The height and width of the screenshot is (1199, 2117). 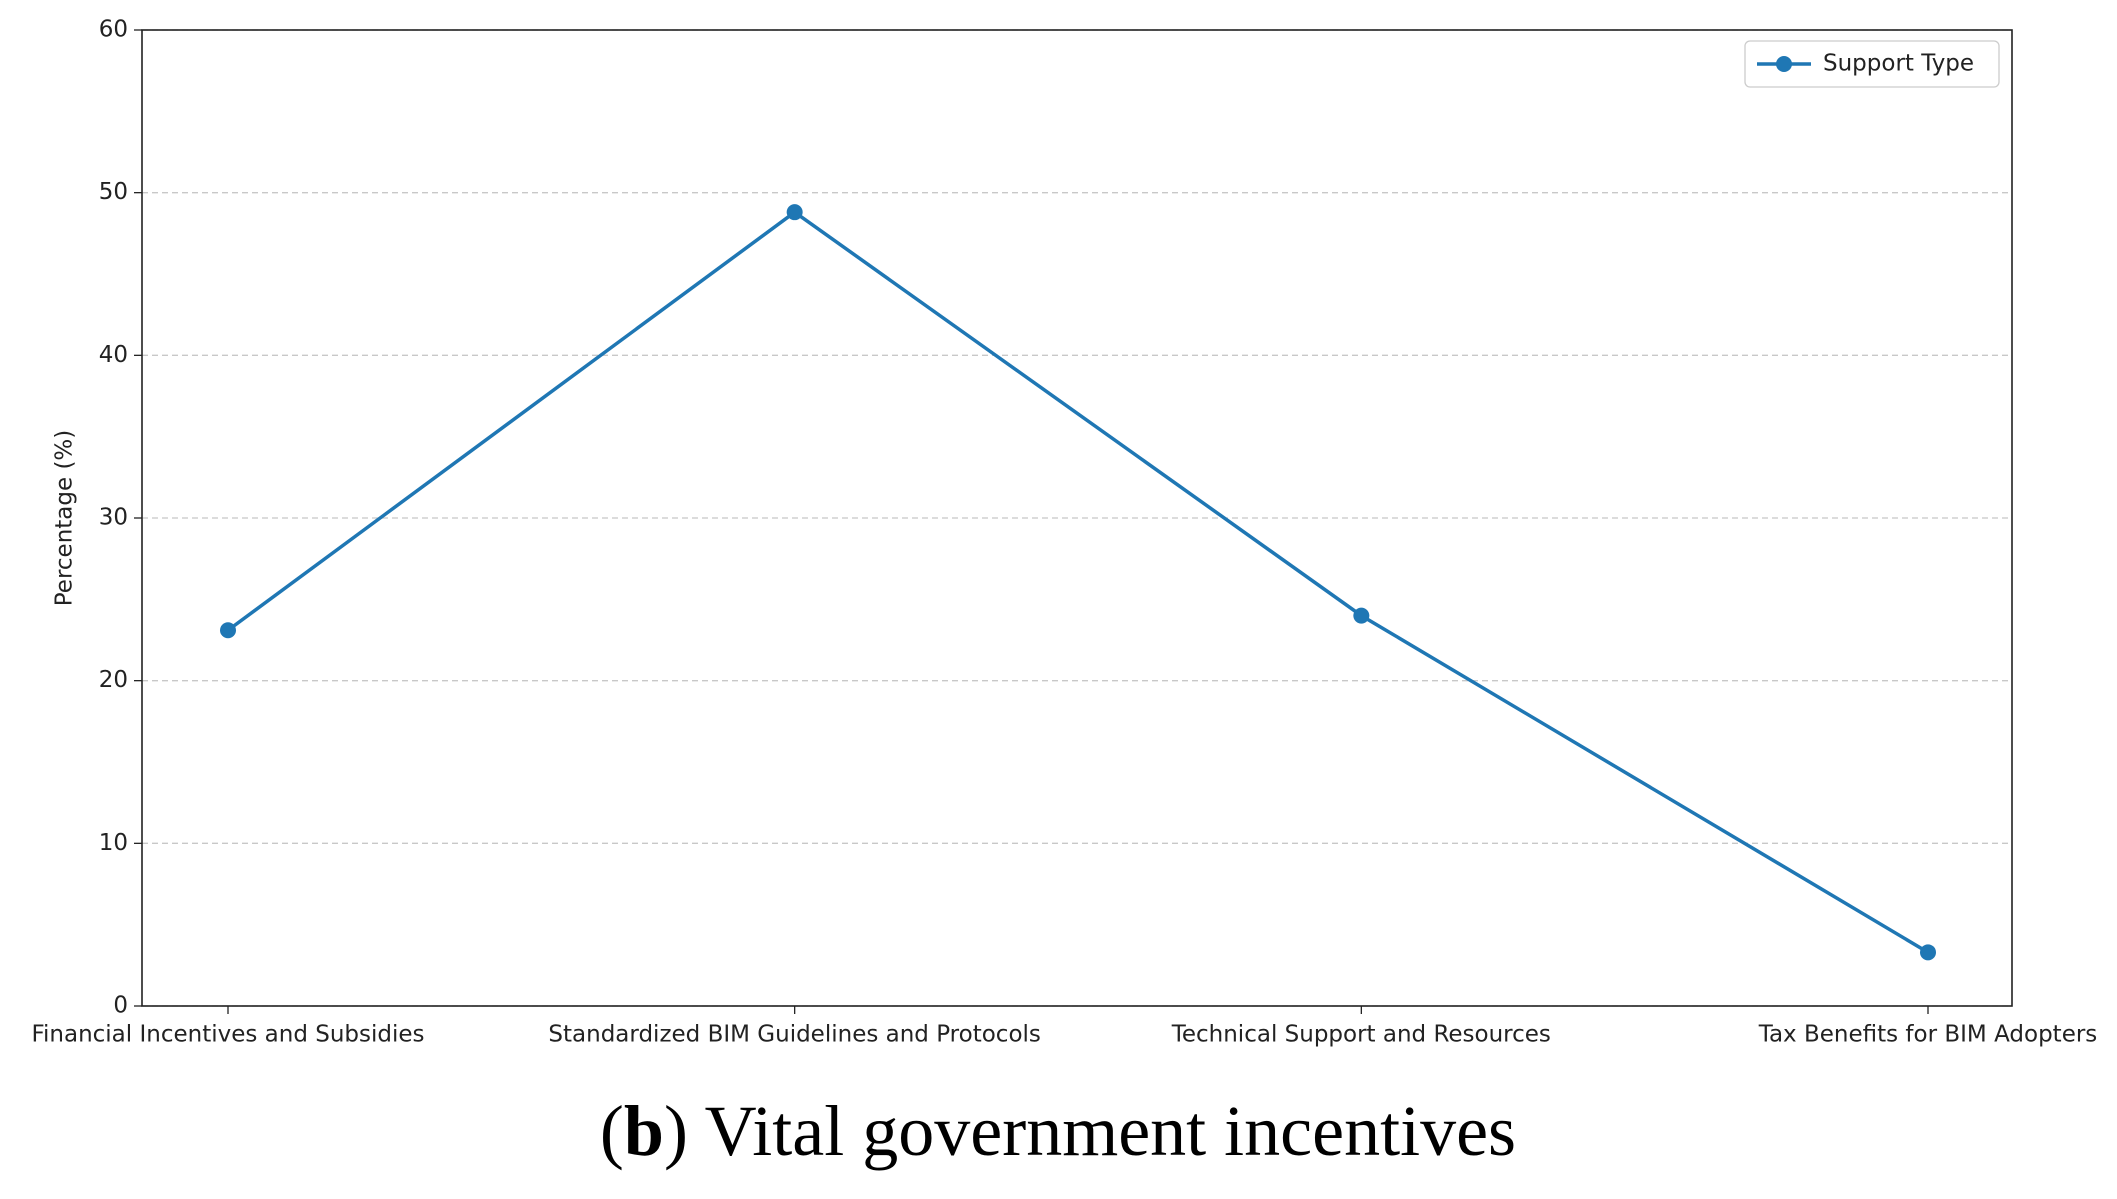 I want to click on y-tick-label: 50, so click(x=113, y=192).